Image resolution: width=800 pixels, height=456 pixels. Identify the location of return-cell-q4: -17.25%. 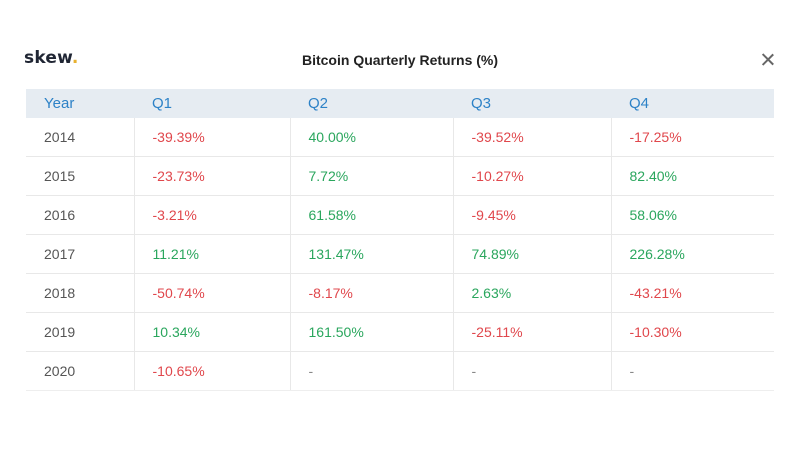
(692, 137).